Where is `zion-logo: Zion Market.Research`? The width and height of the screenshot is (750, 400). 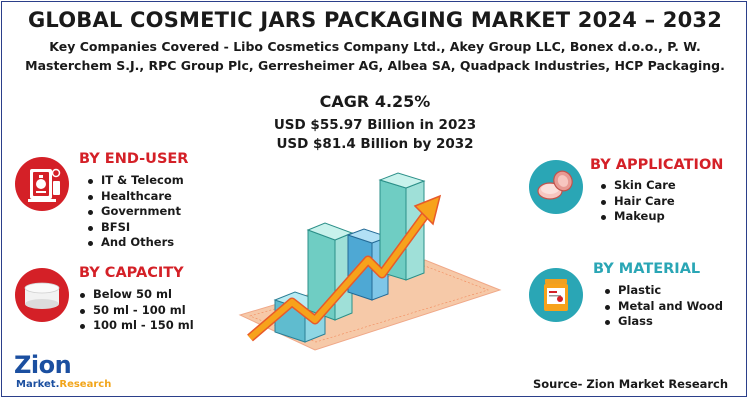 zion-logo: Zion Market.Research is located at coordinates (62, 373).